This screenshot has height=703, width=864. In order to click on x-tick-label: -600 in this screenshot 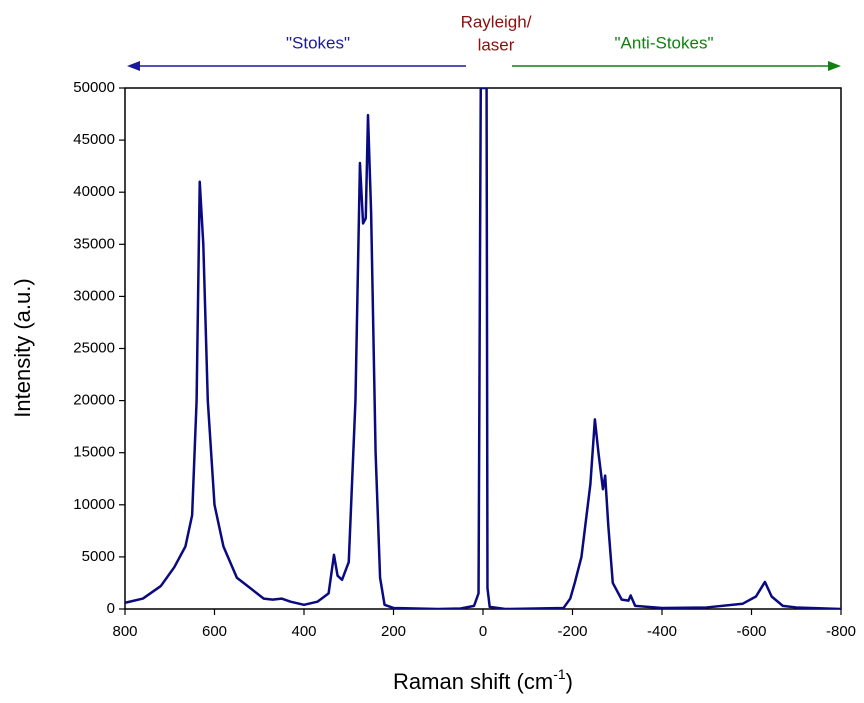, I will do `click(751, 631)`.